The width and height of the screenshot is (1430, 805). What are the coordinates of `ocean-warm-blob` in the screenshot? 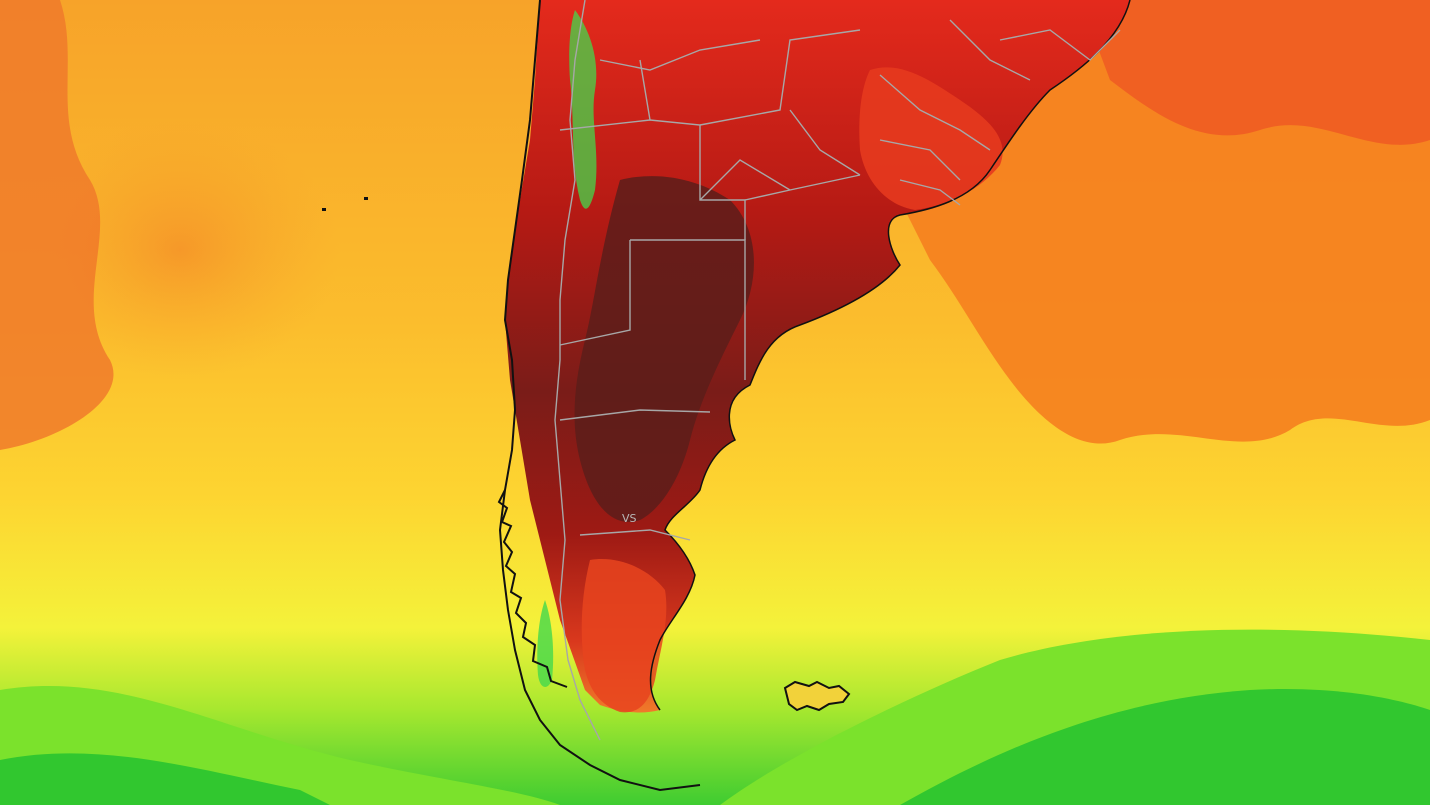 It's located at (180, 250).